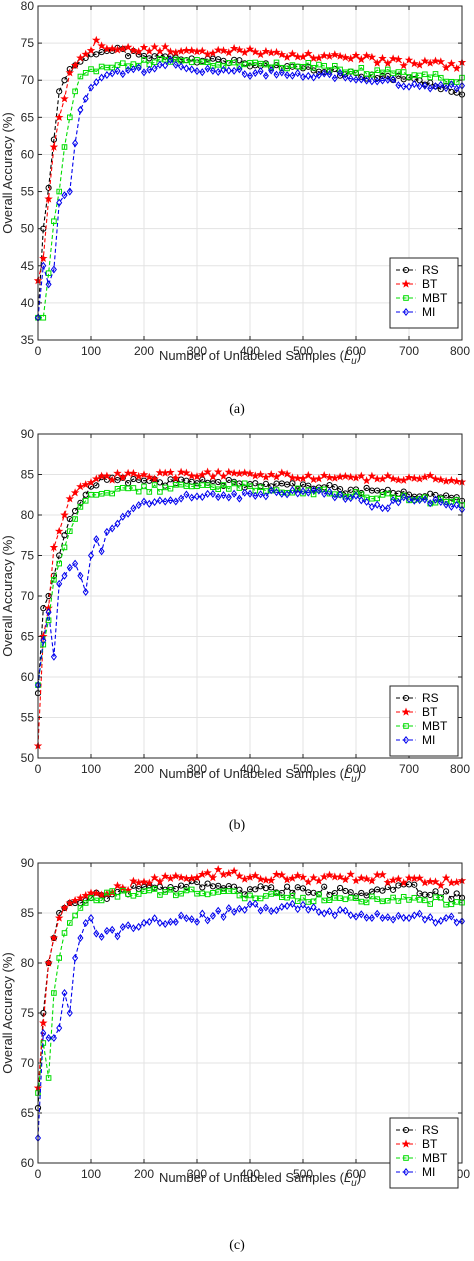  I want to click on y-tick-label: 50, so click(28, 758).